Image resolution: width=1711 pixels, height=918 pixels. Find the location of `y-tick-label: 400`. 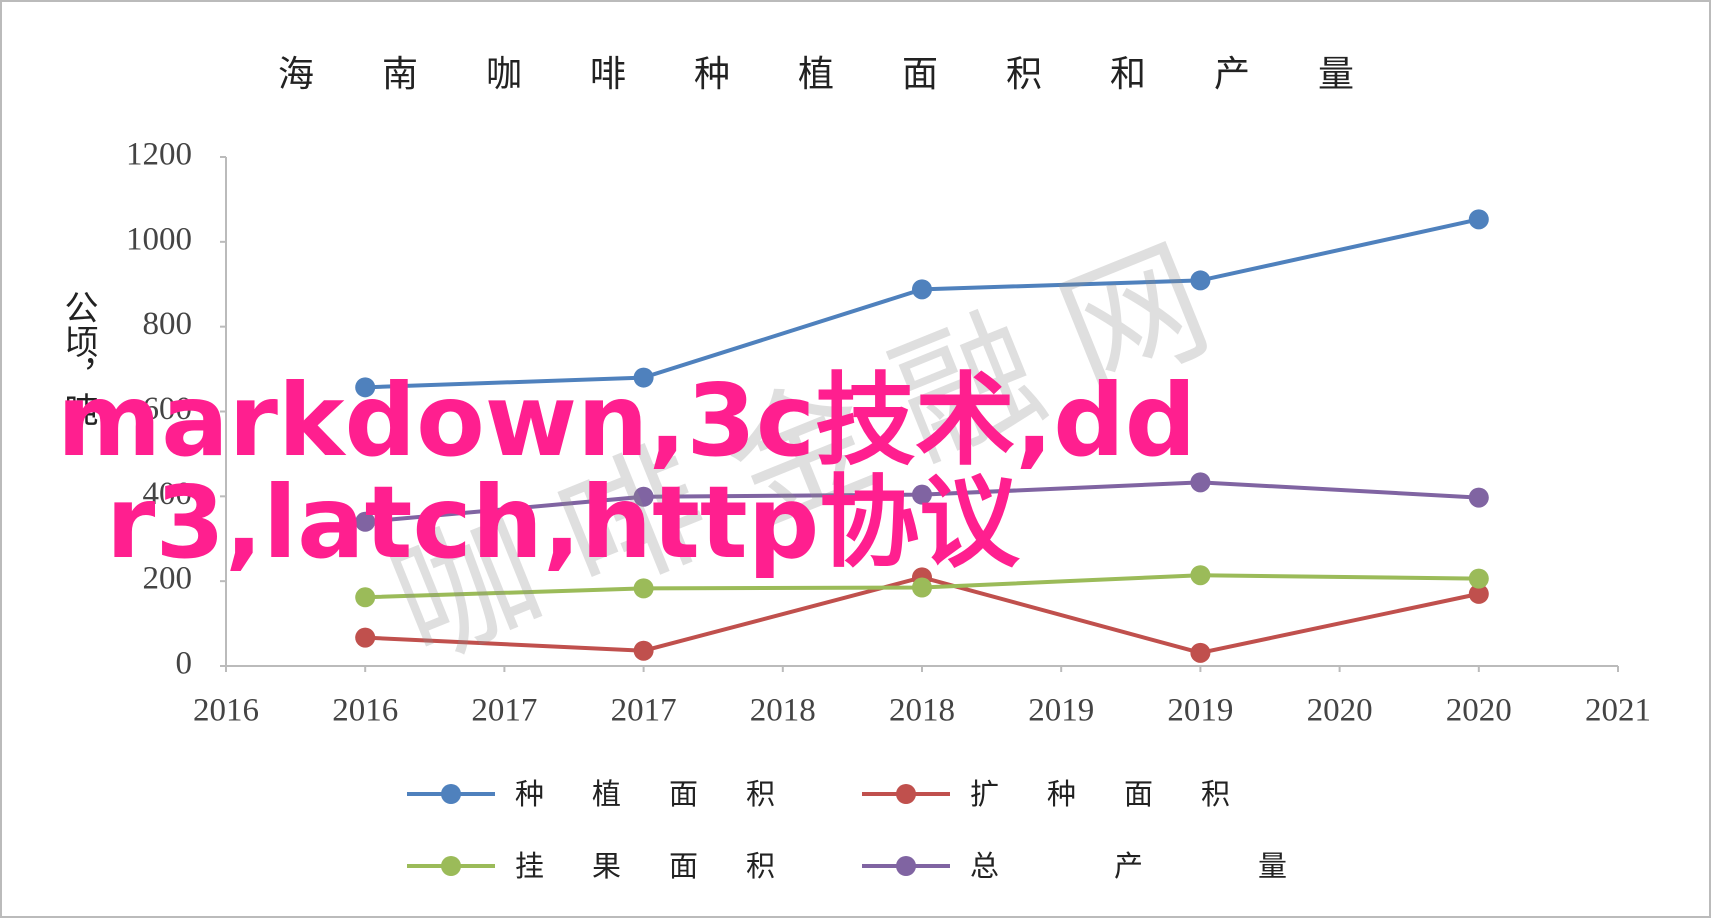

y-tick-label: 400 is located at coordinates (168, 494).